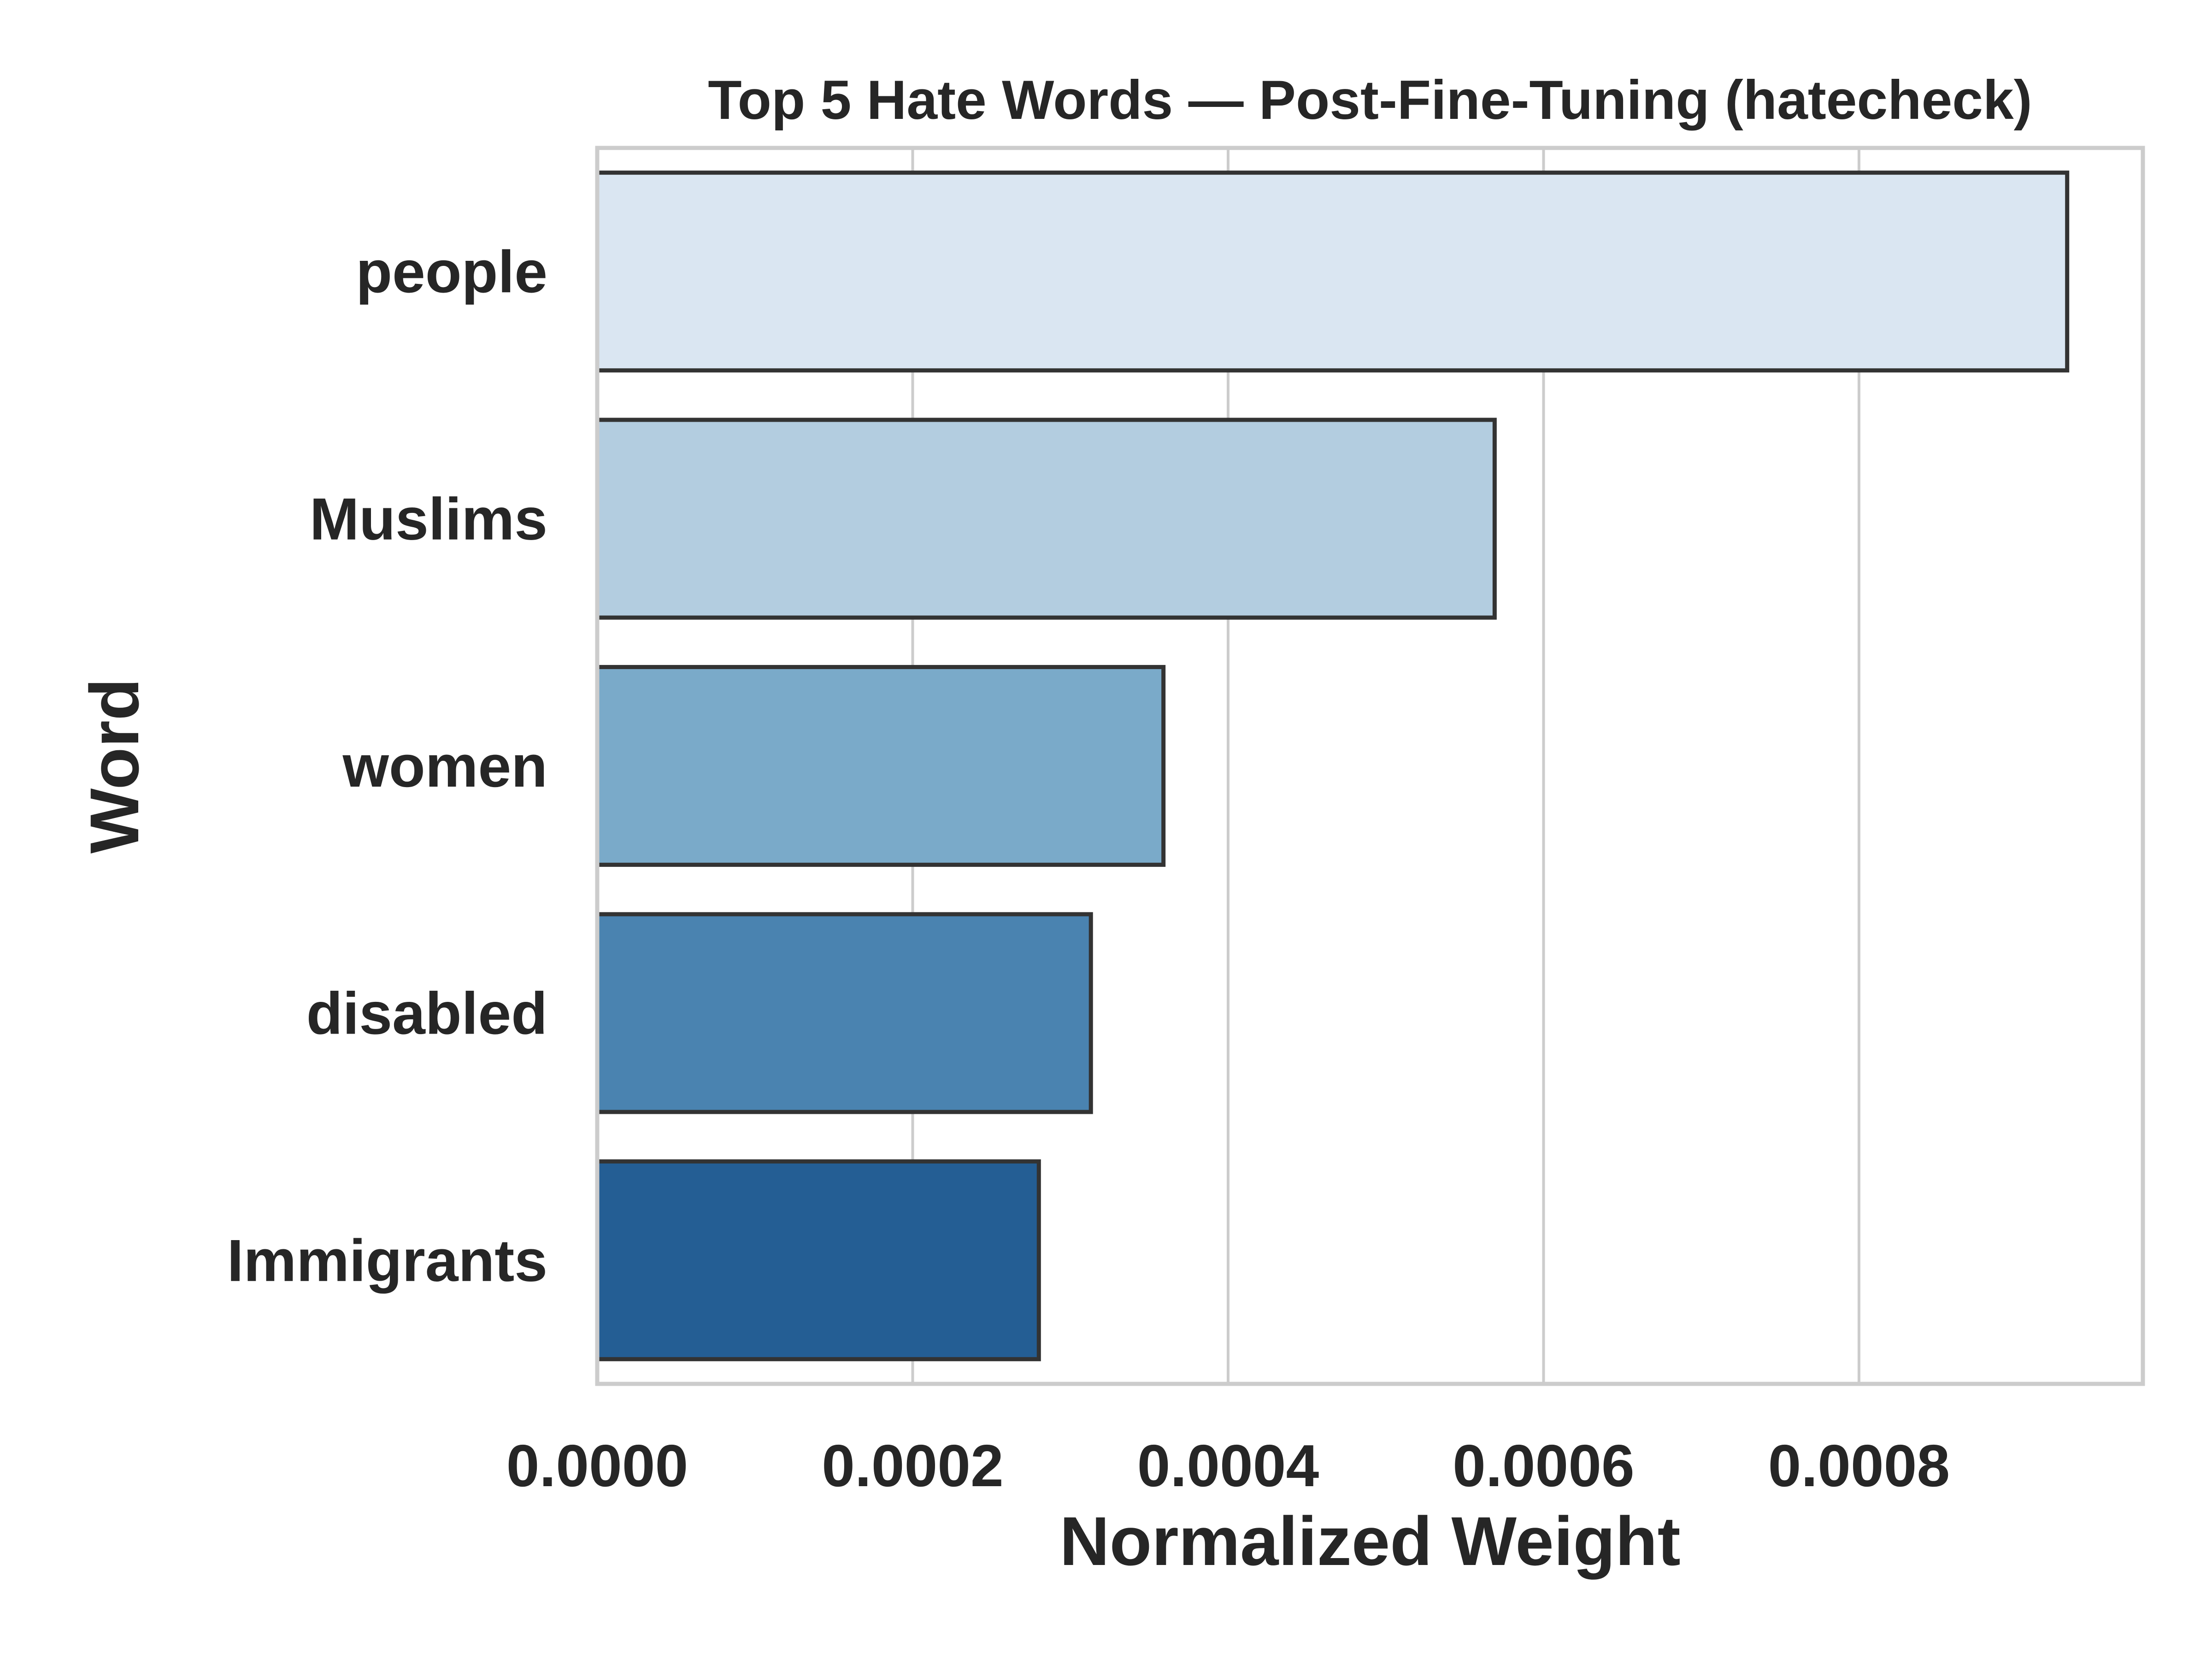 This screenshot has width=2212, height=1659. I want to click on y-tick-label: Muslims, so click(428, 519).